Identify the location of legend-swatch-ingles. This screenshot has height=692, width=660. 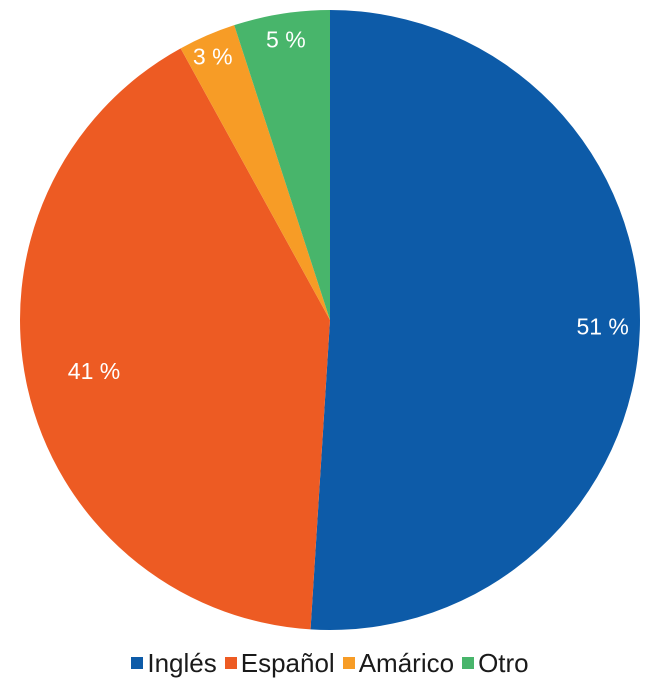
(137, 663).